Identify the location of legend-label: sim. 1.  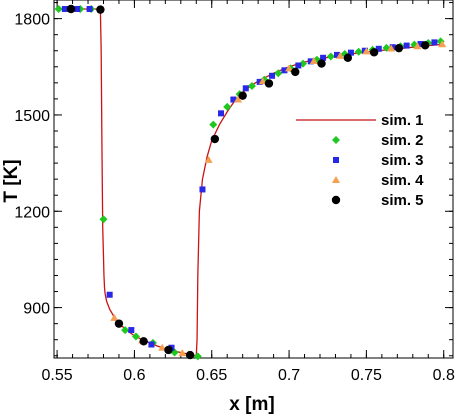
(402, 120).